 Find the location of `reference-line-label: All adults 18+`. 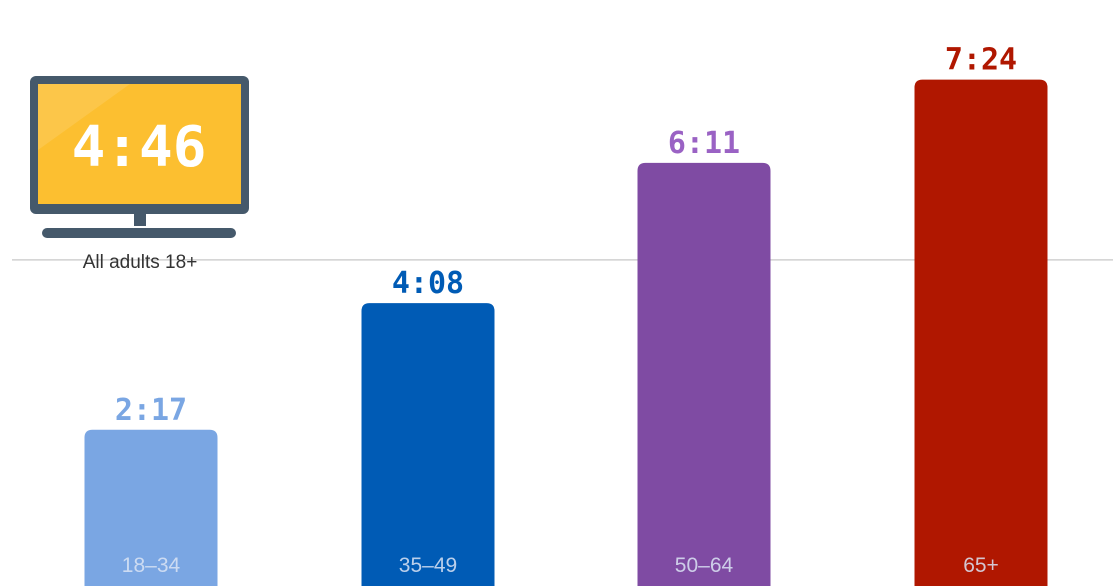

reference-line-label: All adults 18+ is located at coordinates (140, 262).